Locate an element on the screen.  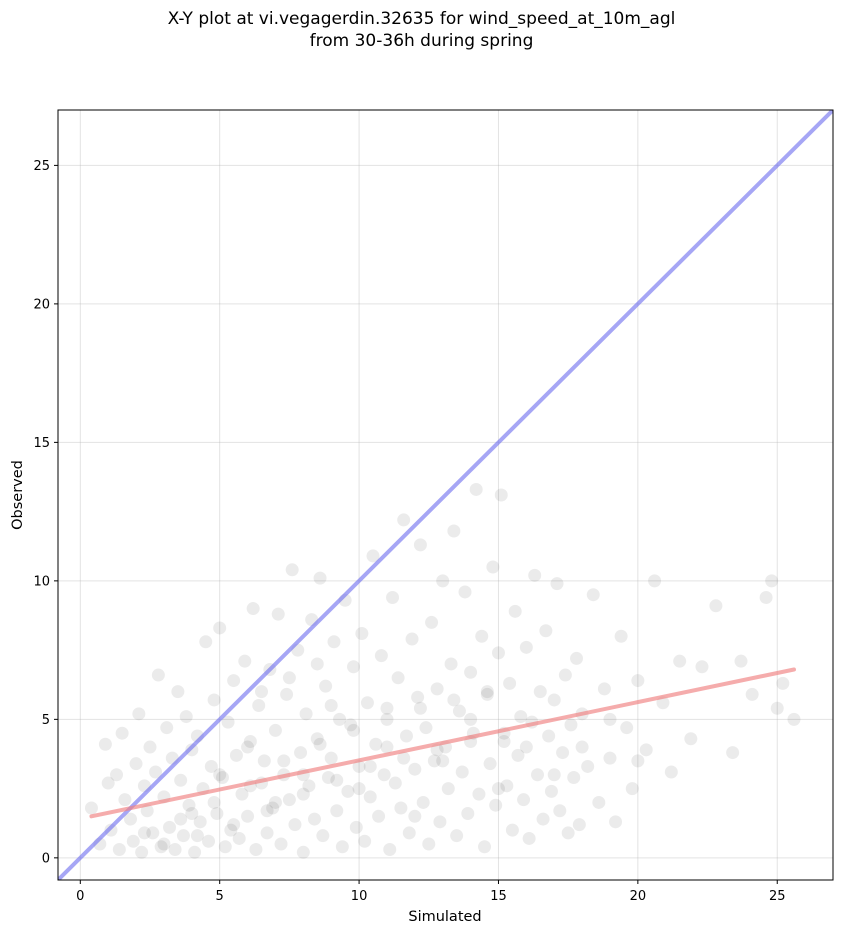
x-tick-label: 20 is located at coordinates (638, 896).